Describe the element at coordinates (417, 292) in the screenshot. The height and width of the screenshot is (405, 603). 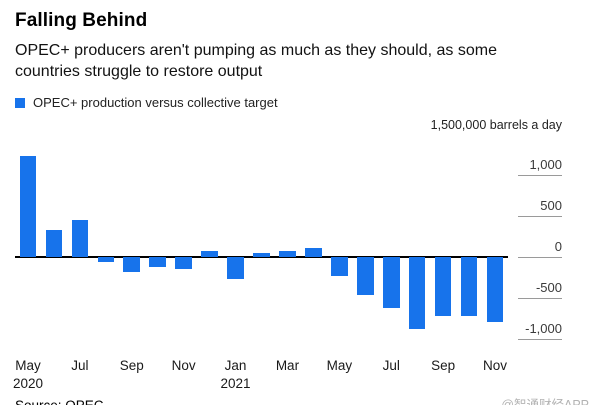
I see `bar-aug-2021` at that location.